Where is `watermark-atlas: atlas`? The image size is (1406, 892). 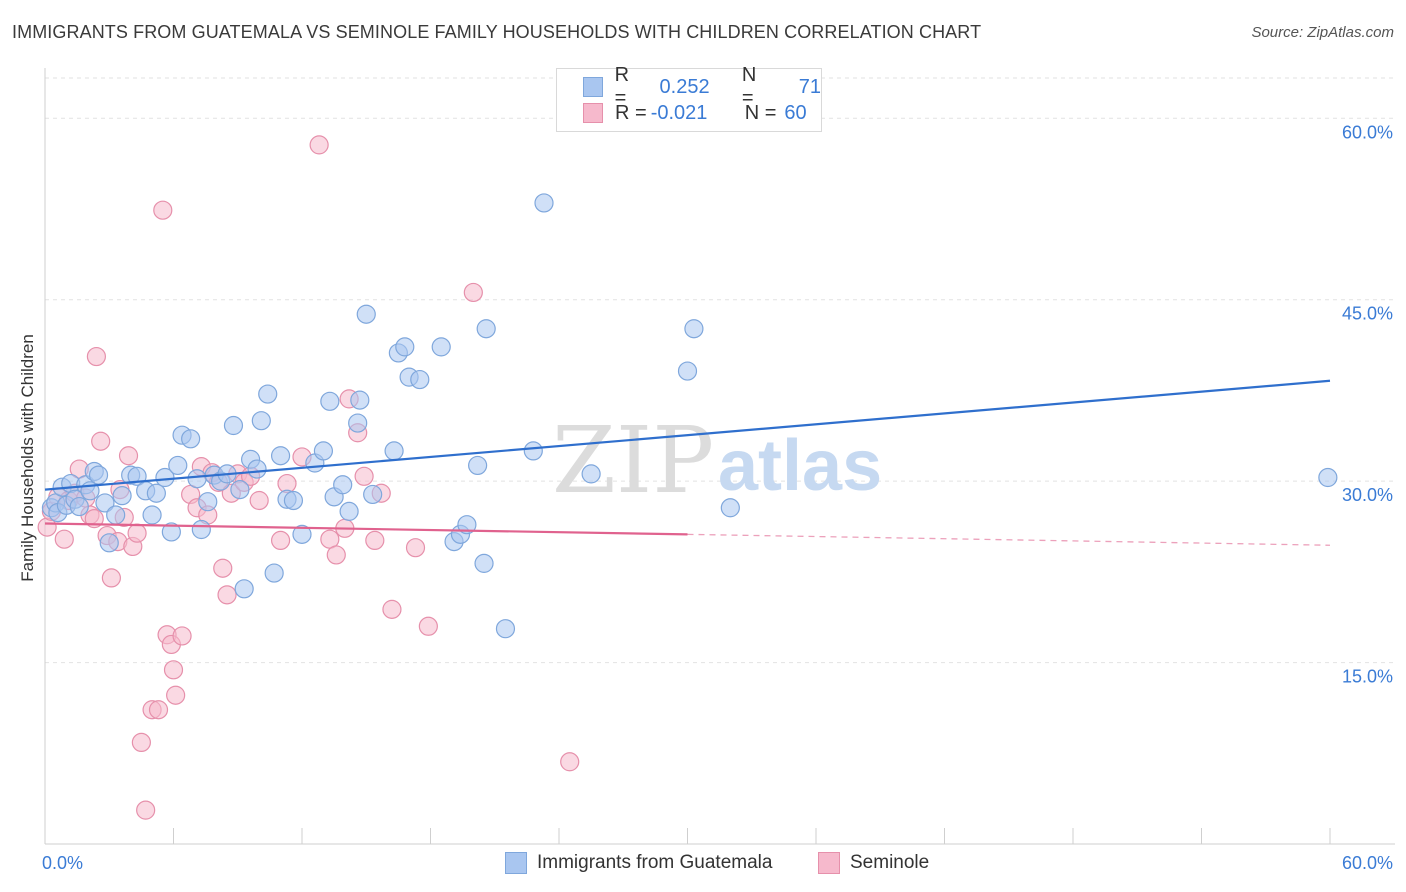 watermark-atlas: atlas is located at coordinates (800, 466).